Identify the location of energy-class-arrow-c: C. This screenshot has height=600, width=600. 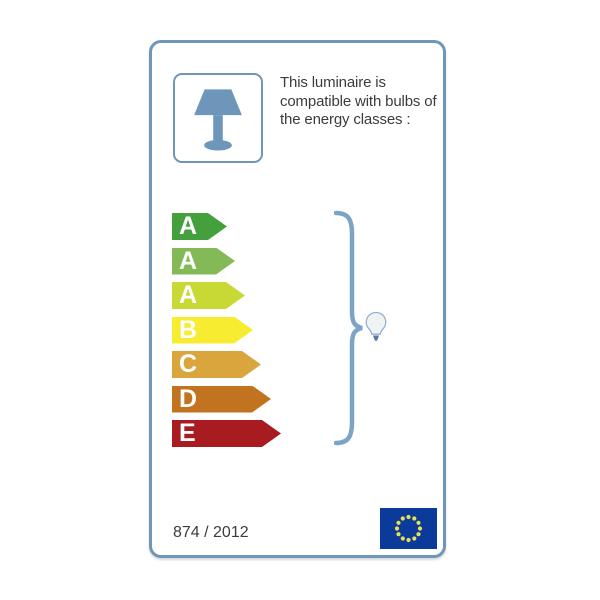
(216, 364).